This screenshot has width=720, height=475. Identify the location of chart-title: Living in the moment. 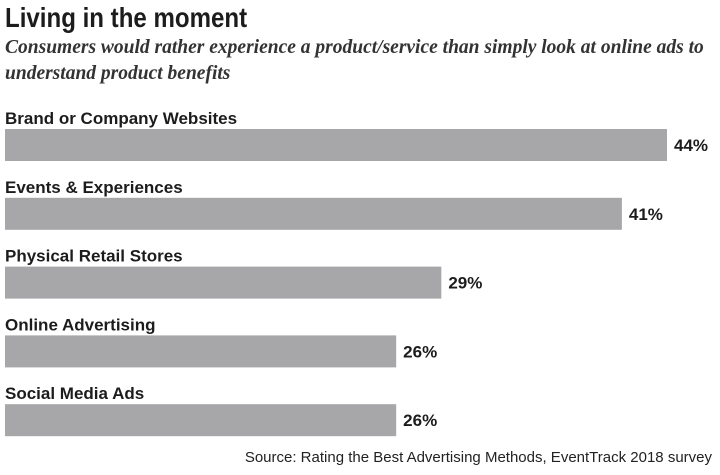
(126, 17).